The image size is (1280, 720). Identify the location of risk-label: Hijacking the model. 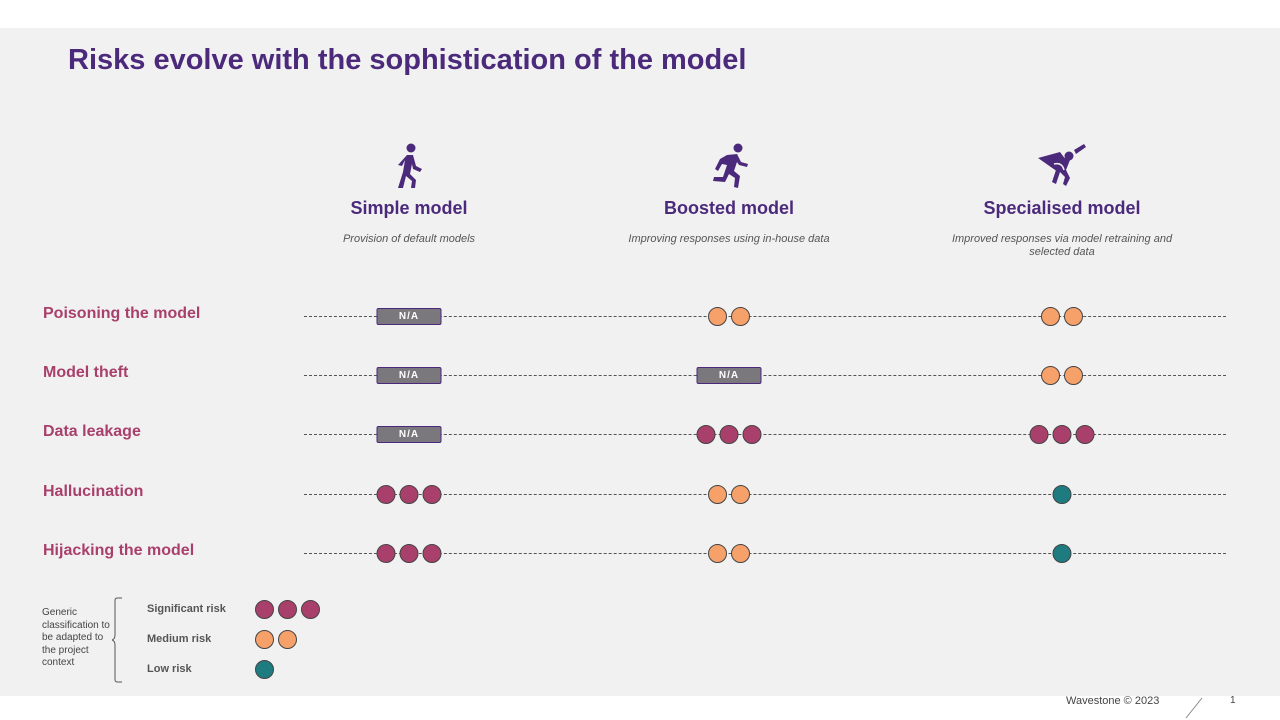
(119, 550).